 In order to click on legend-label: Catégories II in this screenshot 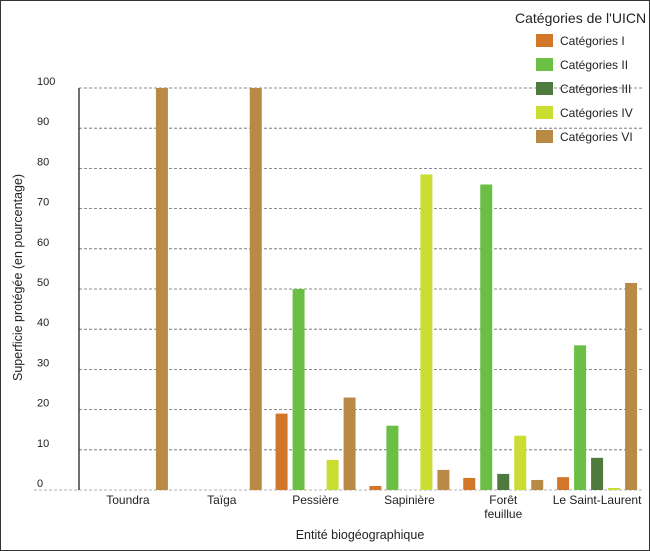, I will do `click(594, 65)`.